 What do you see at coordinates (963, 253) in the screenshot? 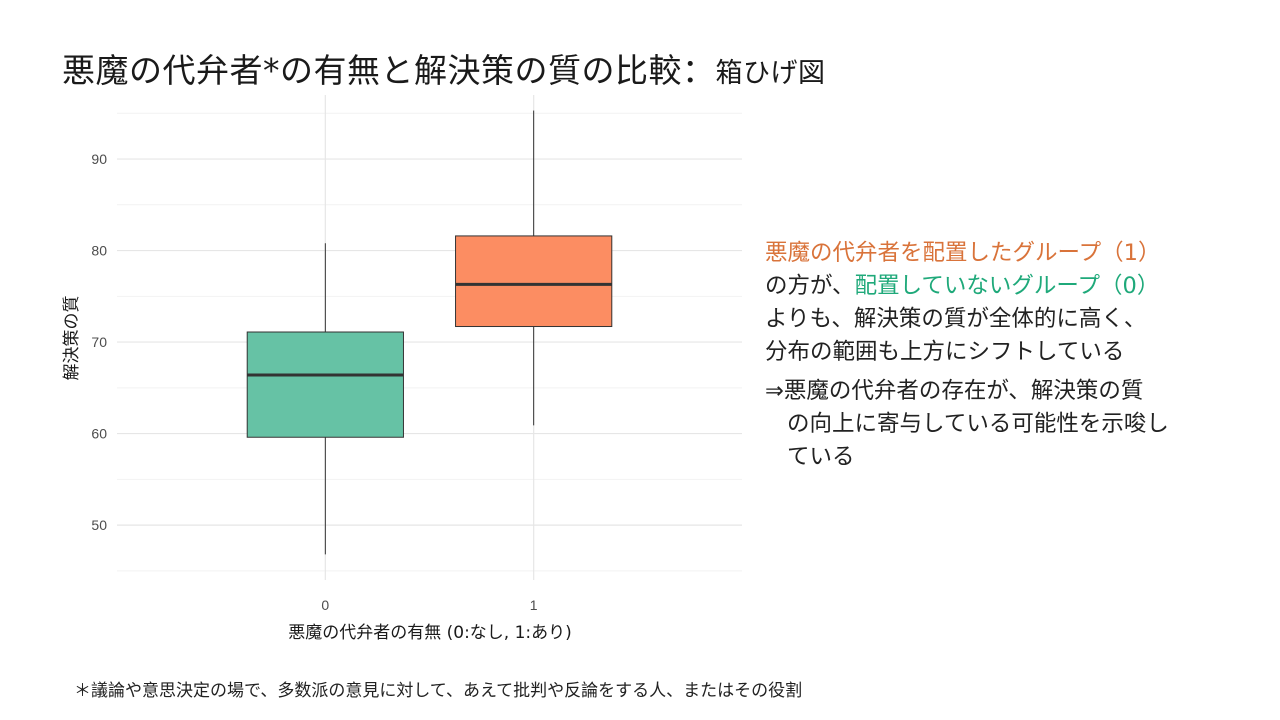
I see `group1-label: 悪魔の代弁者を配置したグループ（1）` at bounding box center [963, 253].